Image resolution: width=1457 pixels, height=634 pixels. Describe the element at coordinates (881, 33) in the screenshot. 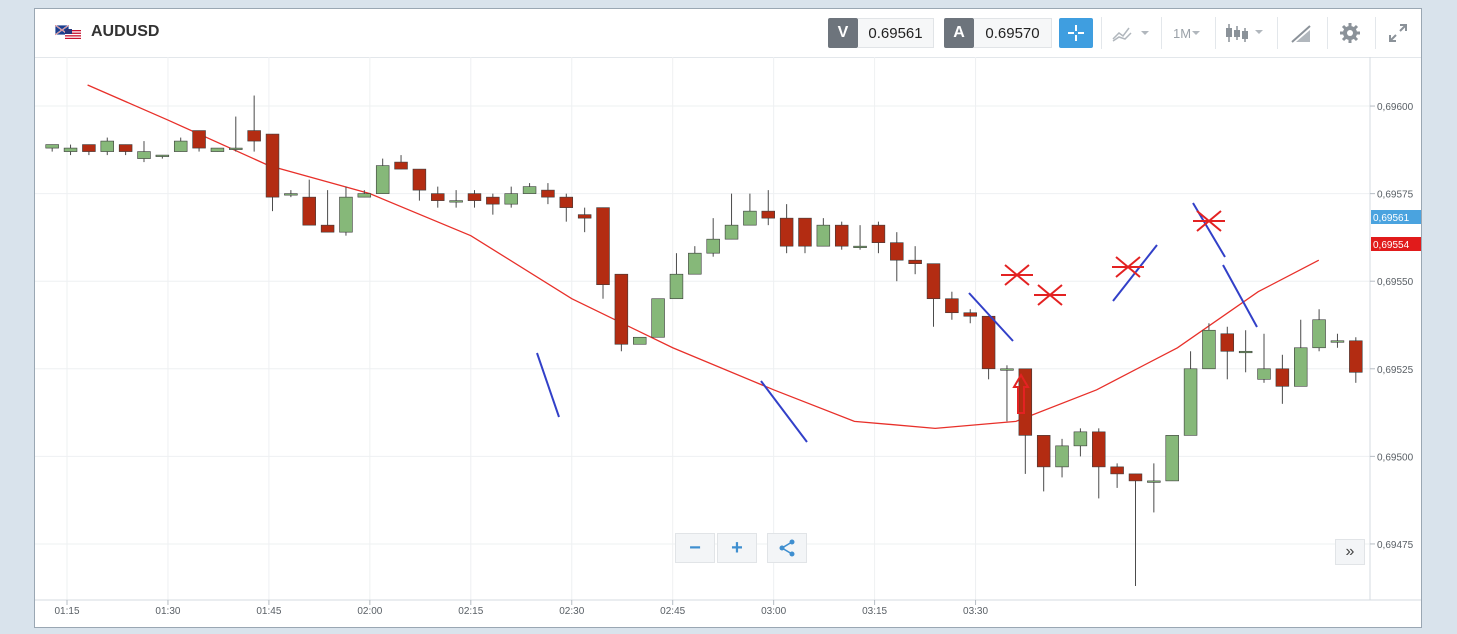

I see `sell-quote: V 0.69561` at that location.